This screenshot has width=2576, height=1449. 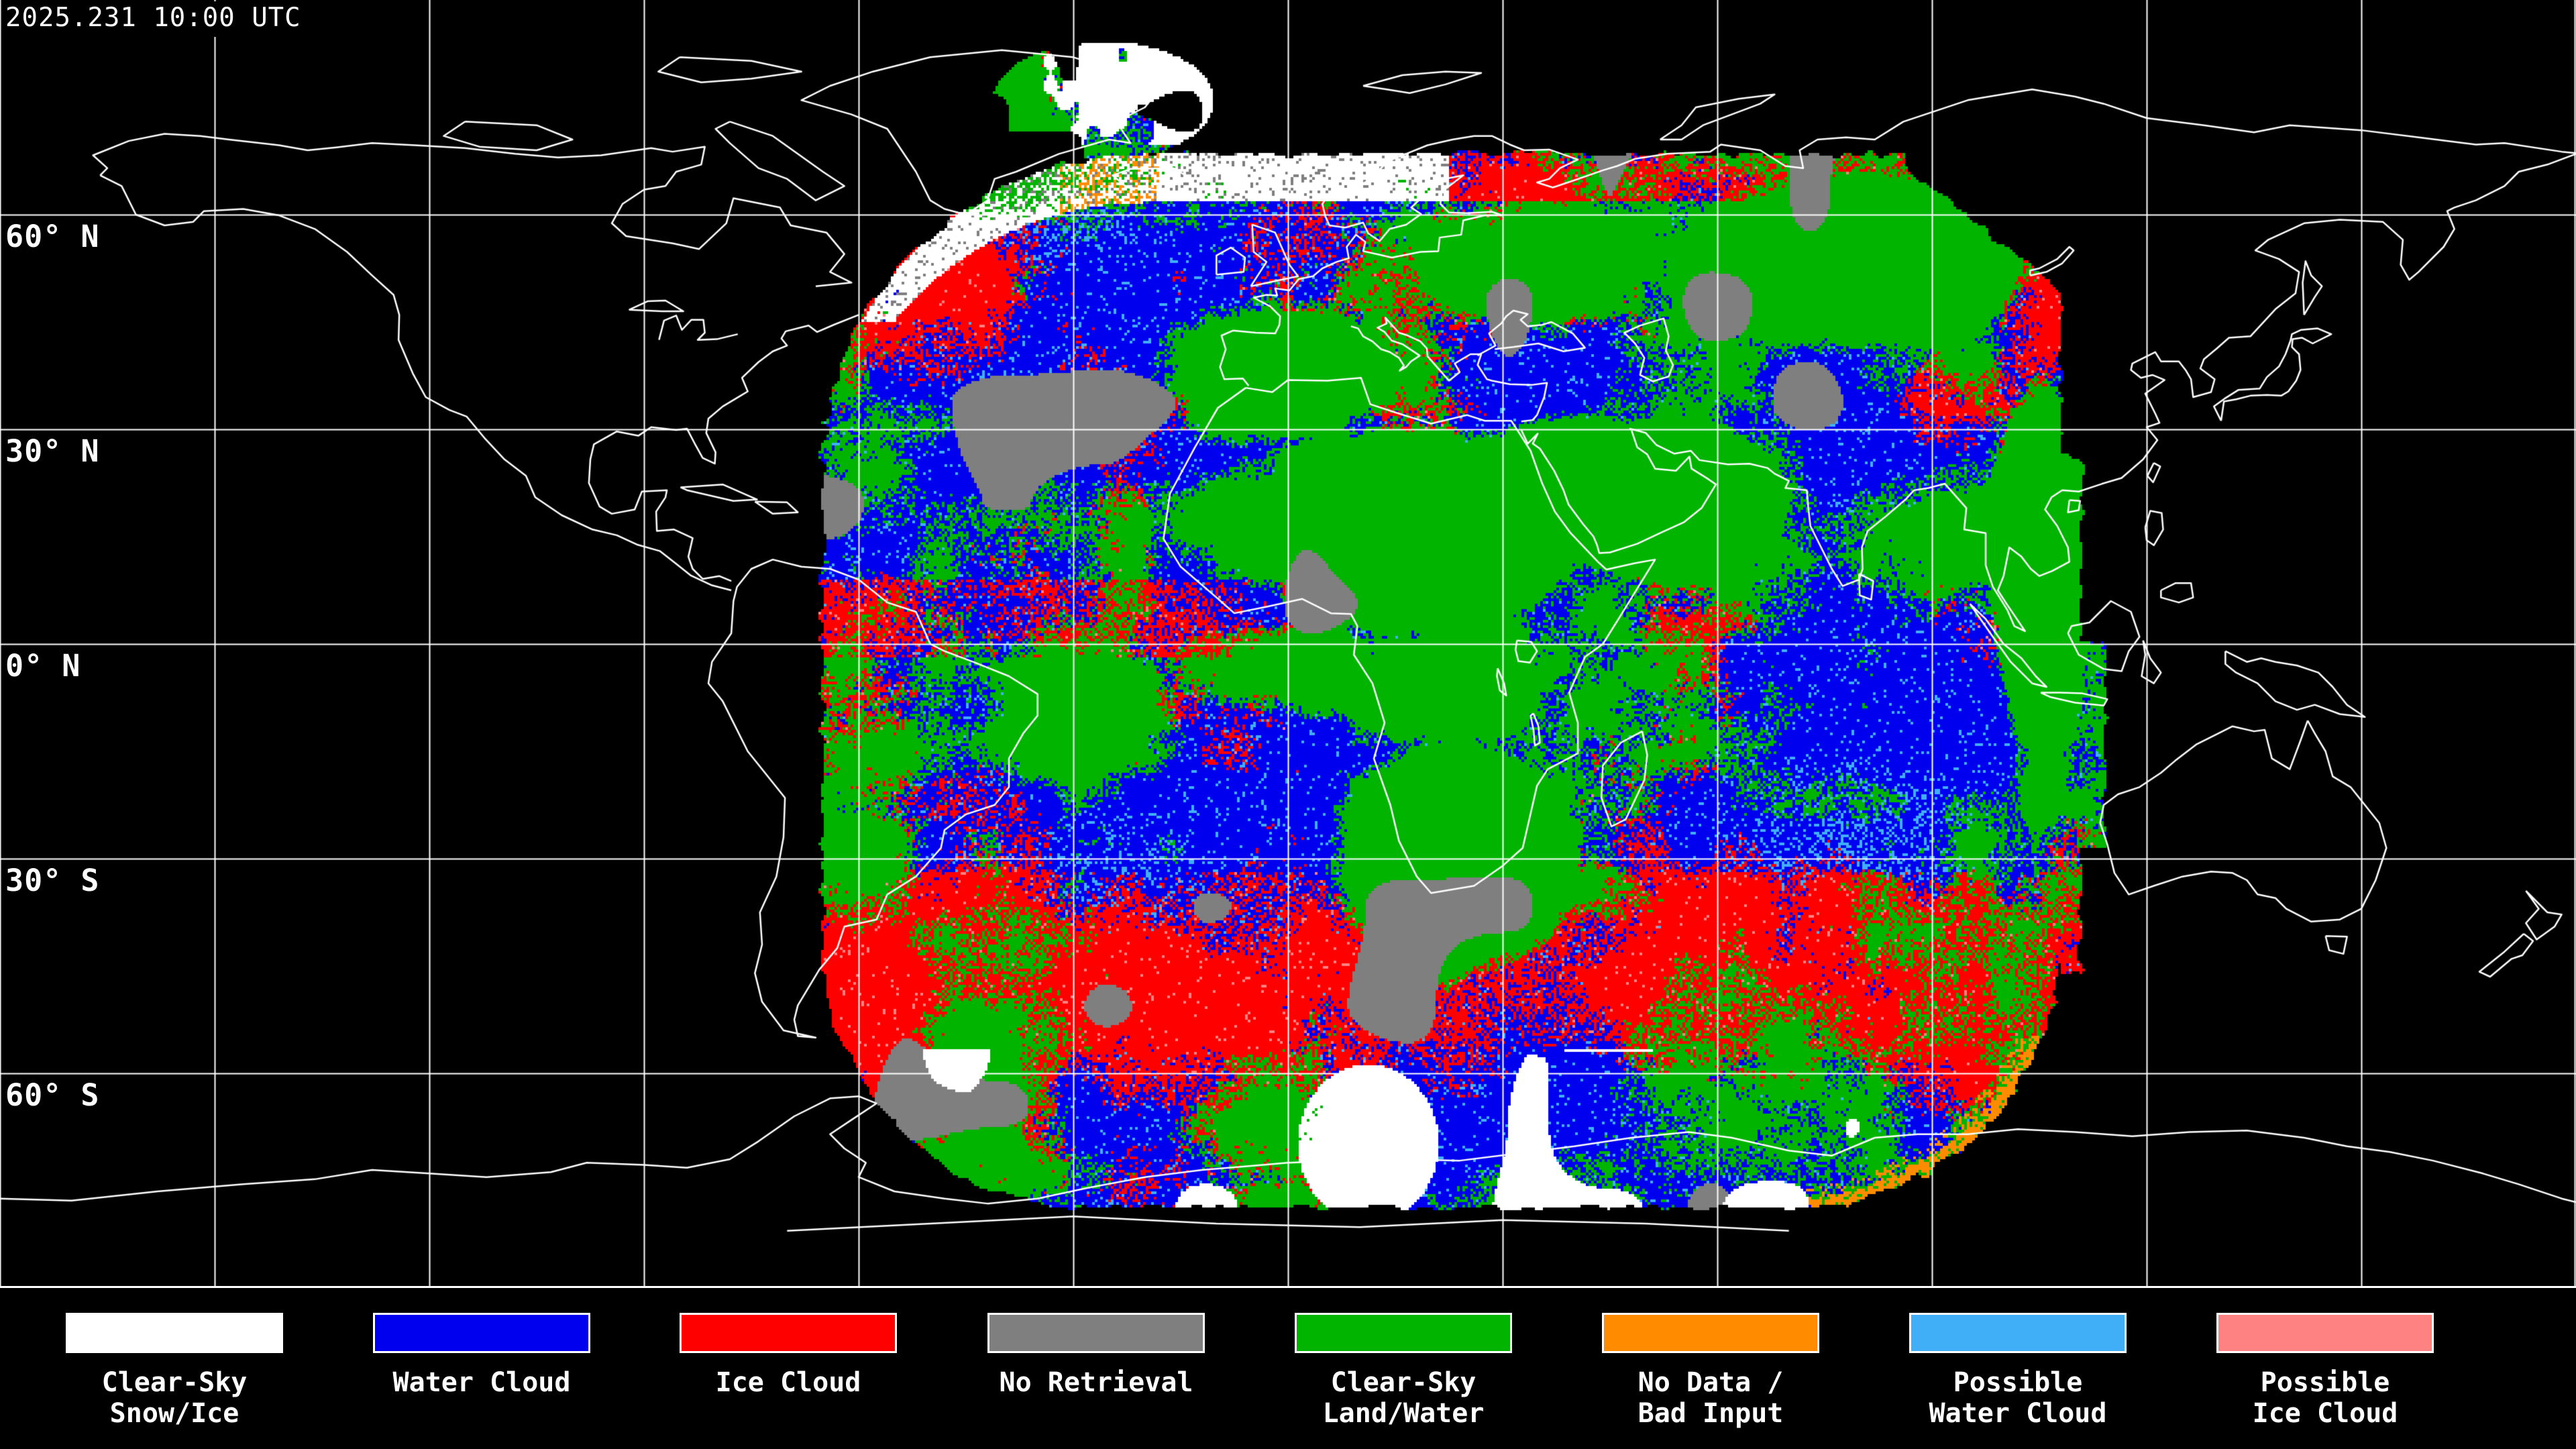 What do you see at coordinates (1403, 1398) in the screenshot?
I see `legend-label: Clear-Sky Land/Water` at bounding box center [1403, 1398].